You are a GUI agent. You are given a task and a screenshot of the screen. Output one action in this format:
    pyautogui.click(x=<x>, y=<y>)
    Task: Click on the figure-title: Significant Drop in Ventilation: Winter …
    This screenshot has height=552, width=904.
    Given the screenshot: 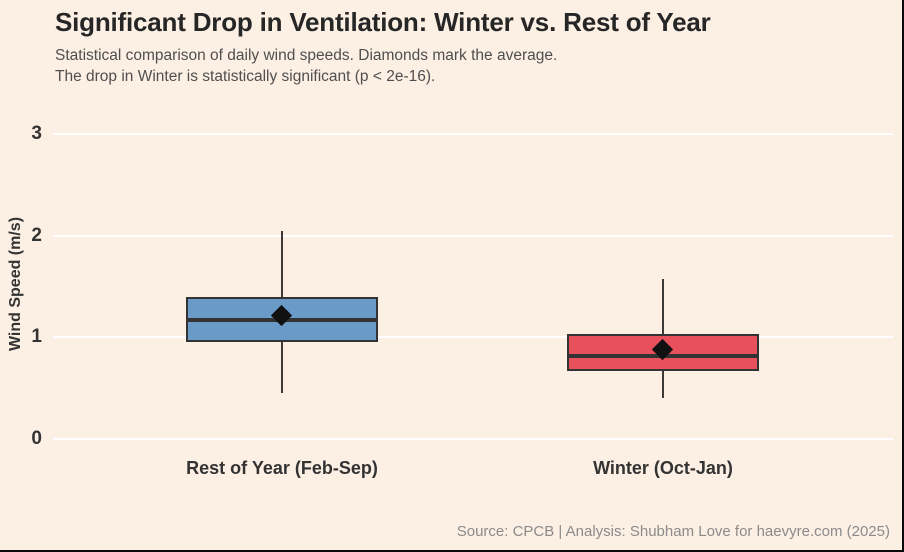 What is the action you would take?
    pyautogui.click(x=383, y=22)
    